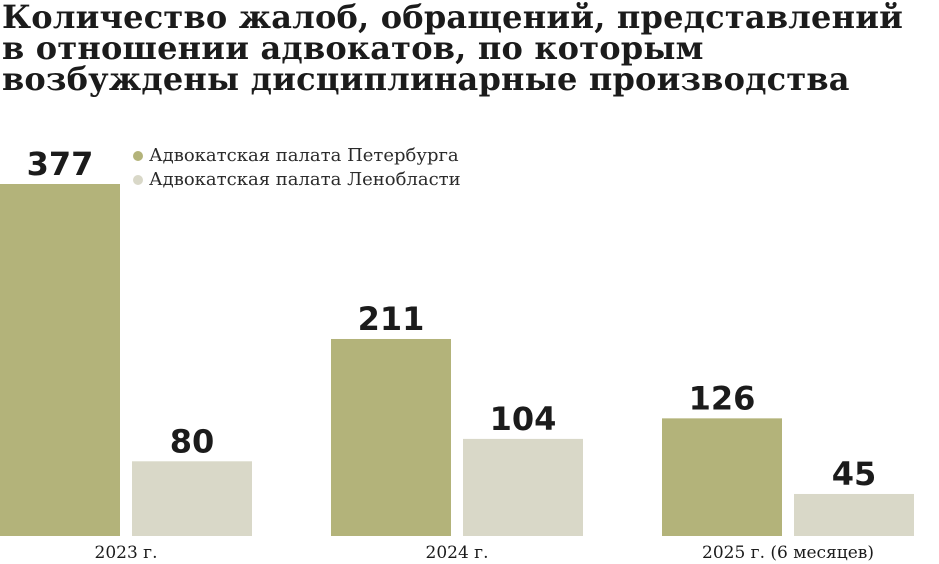 The image size is (939, 564). Describe the element at coordinates (722, 398) in the screenshot. I see `value-label-spb-2: 126` at that location.